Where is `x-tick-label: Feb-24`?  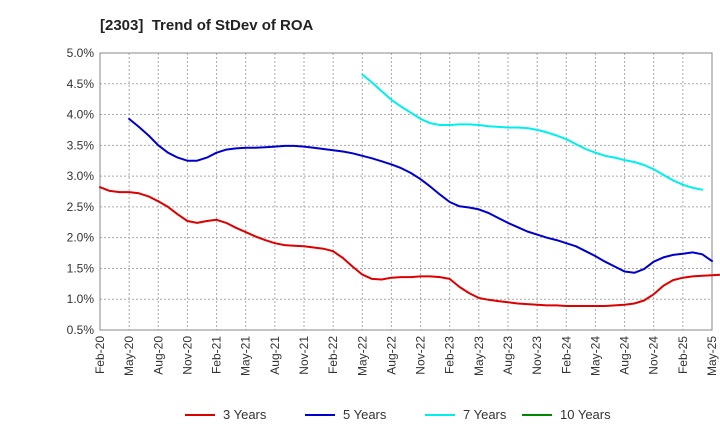
x-tick-label: Feb-24 is located at coordinates (566, 355).